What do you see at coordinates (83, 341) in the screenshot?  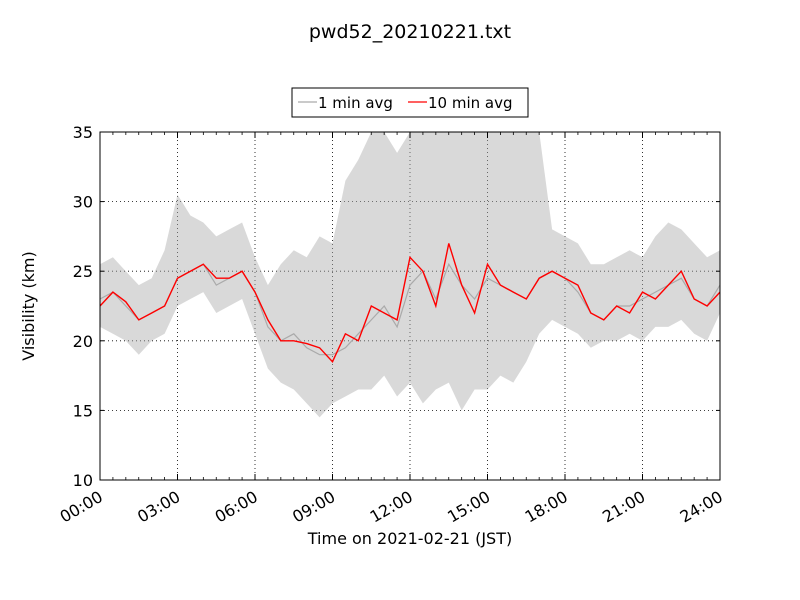 I see `y-tick-label: 20` at bounding box center [83, 341].